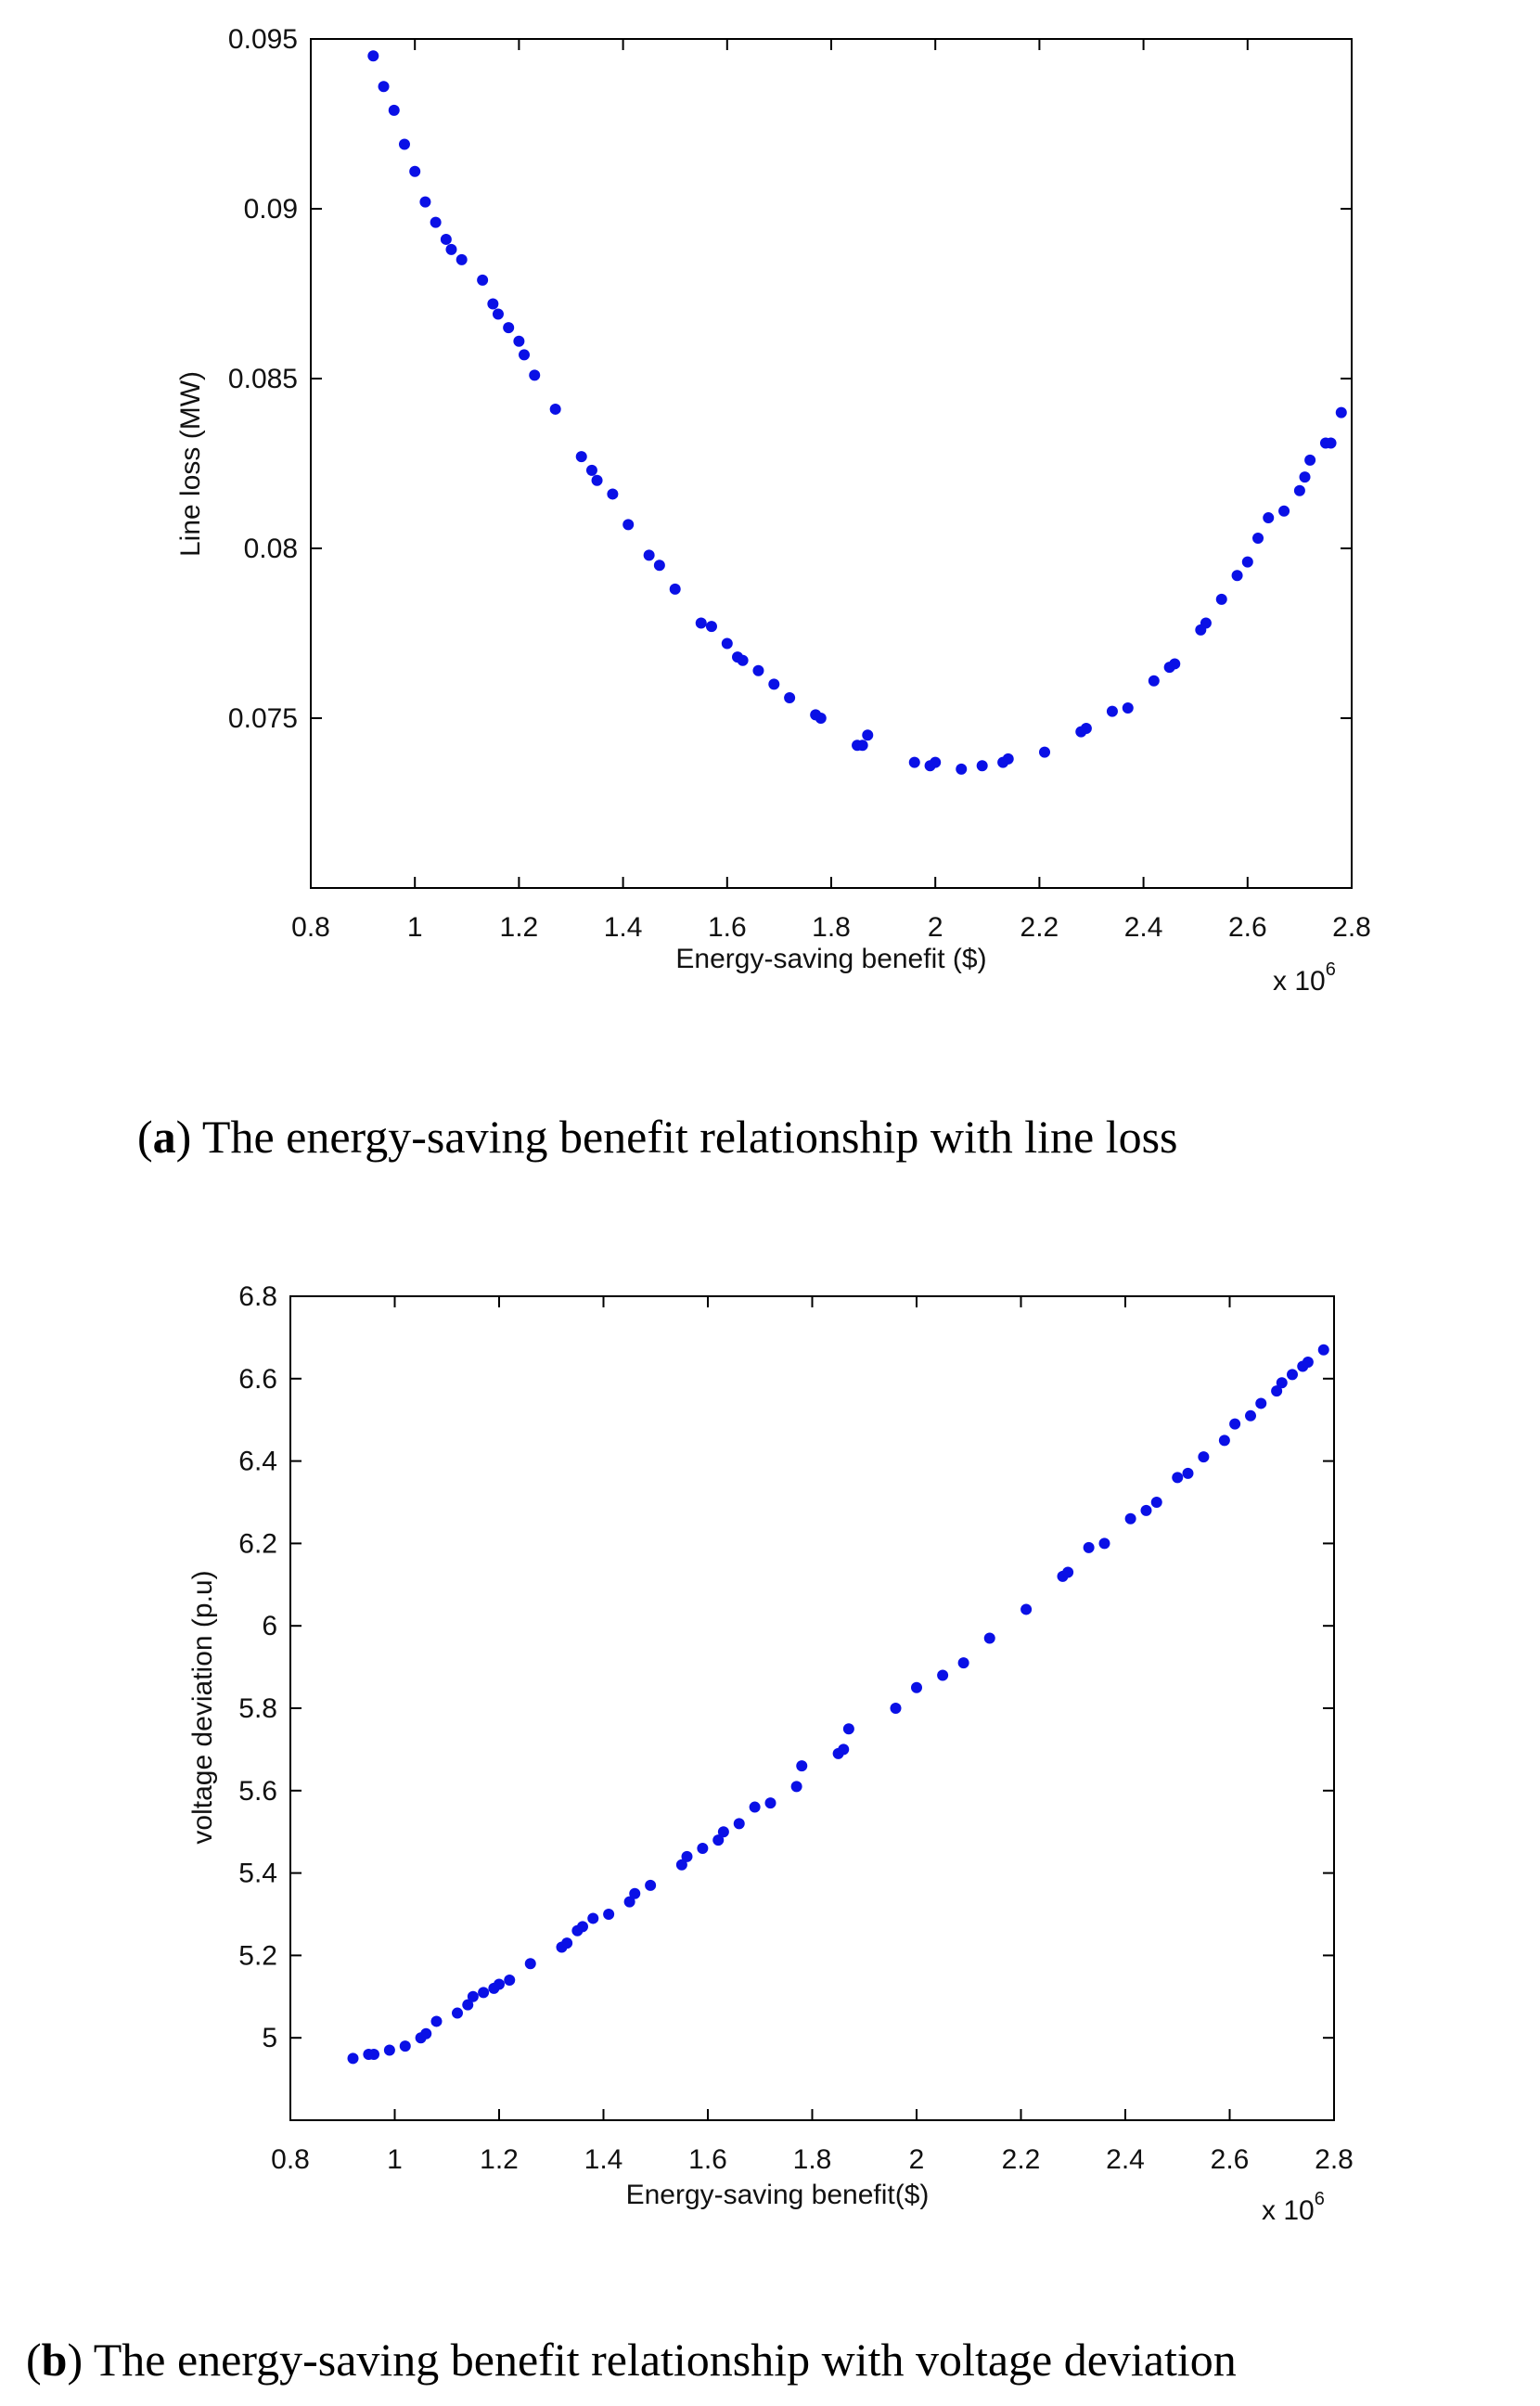  I want to click on chart-a-x-tick-label: 1.6, so click(727, 928).